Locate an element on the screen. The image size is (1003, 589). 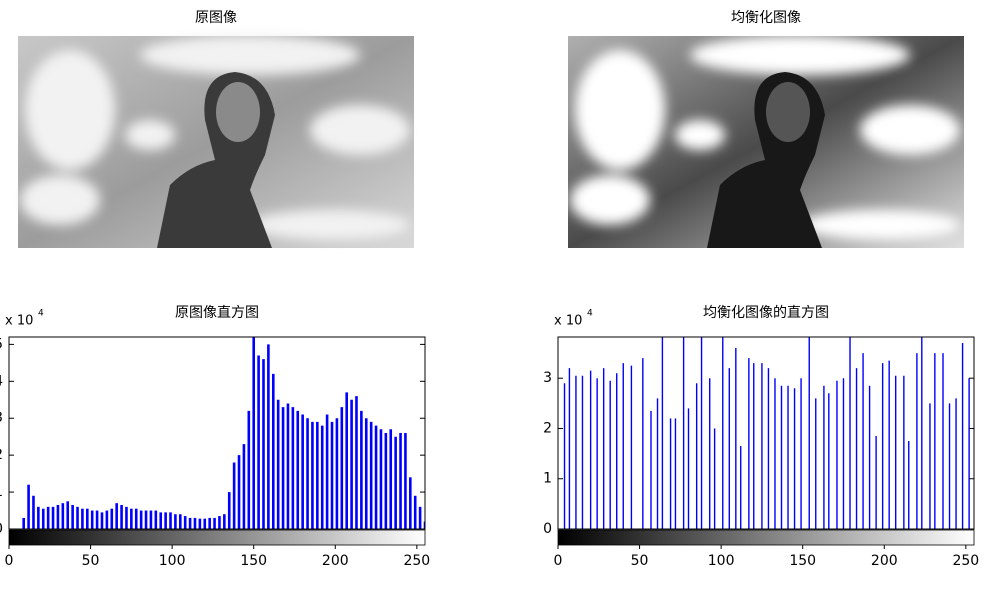
image-title: 均衡化图像 is located at coordinates (766, 18).